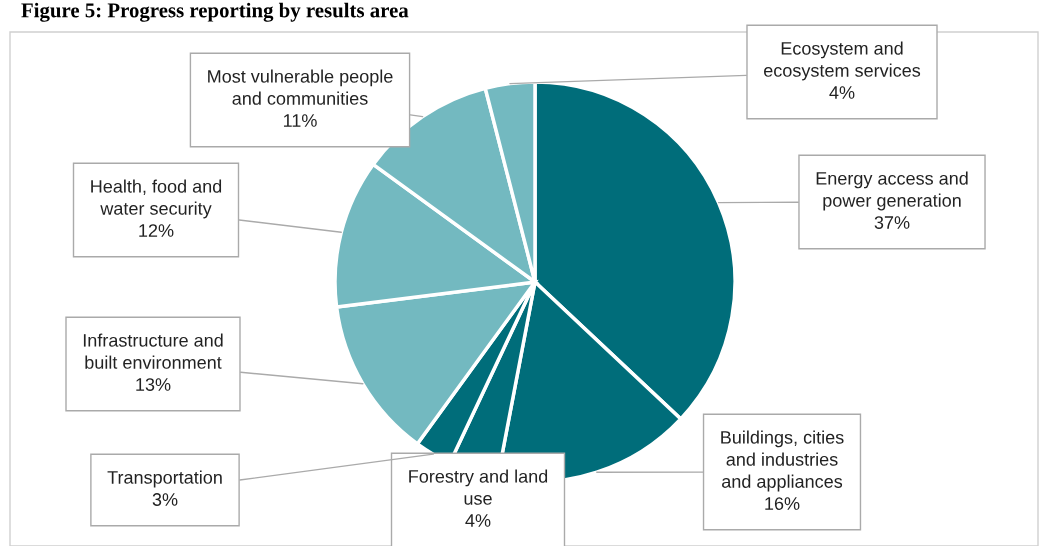  Describe the element at coordinates (300, 87) in the screenshot. I see `slice-label: Most vulnerable people and communities` at that location.